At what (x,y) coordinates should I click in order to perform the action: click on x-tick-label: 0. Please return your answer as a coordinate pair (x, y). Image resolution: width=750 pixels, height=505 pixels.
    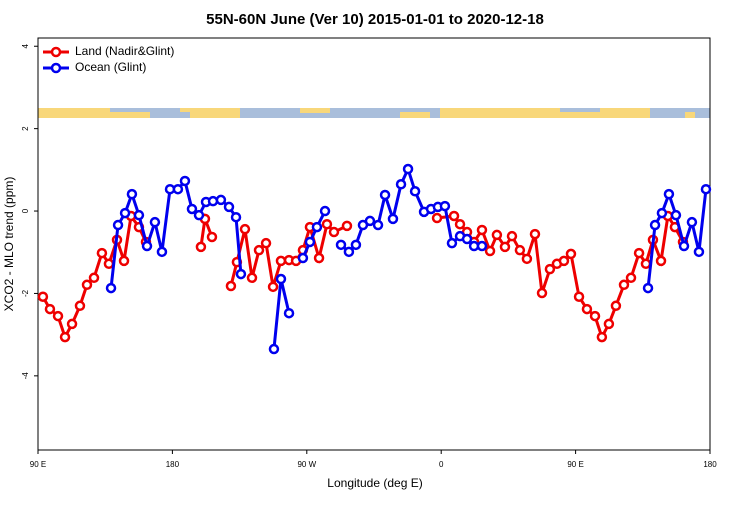
    Looking at the image, I should click on (441, 464).